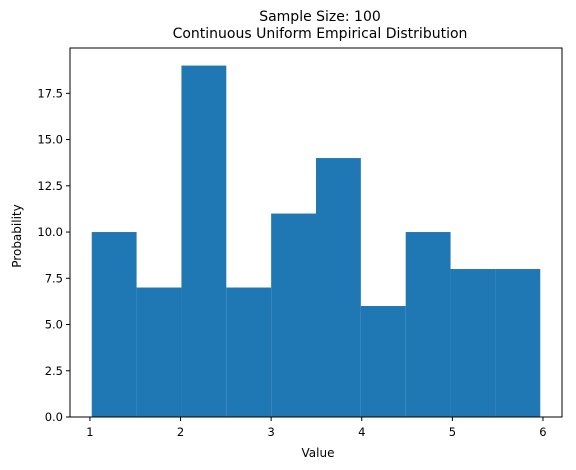 The width and height of the screenshot is (576, 470). What do you see at coordinates (50, 140) in the screenshot?
I see `y-tick-label: 15.0` at bounding box center [50, 140].